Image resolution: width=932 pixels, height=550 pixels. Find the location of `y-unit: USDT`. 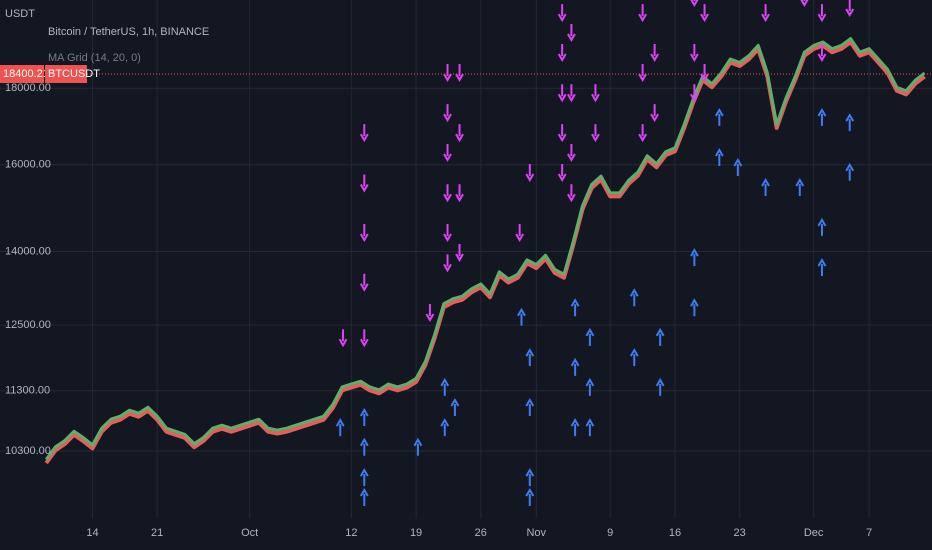

y-unit: USDT is located at coordinates (20, 14).